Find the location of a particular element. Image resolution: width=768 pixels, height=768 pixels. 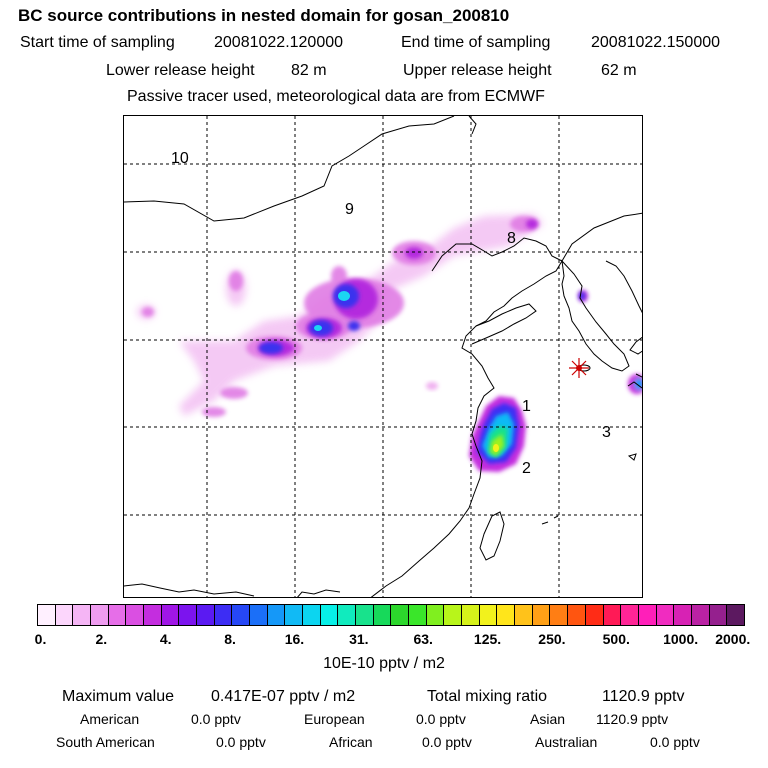

start-time-value: 20081022.120000 is located at coordinates (279, 42).